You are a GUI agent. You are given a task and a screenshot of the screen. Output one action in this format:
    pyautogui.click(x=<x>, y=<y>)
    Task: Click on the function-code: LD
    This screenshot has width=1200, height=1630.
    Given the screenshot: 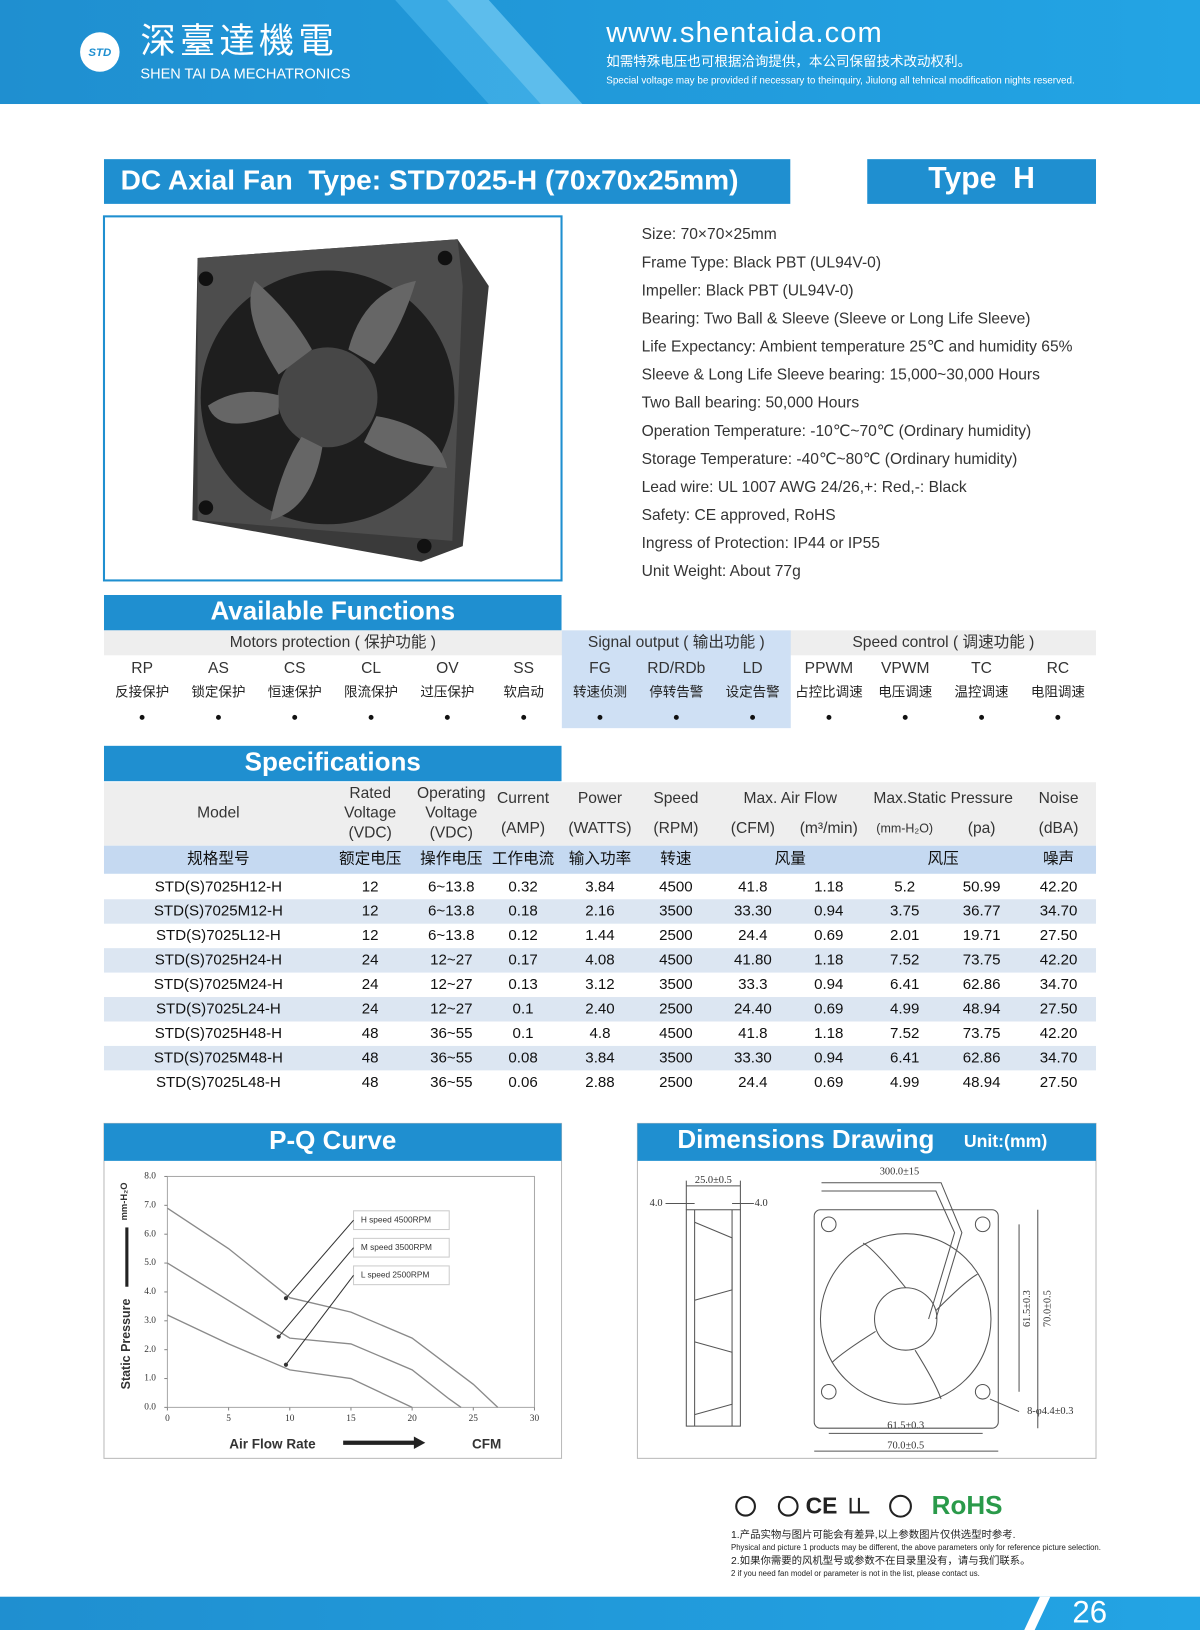 What is the action you would take?
    pyautogui.click(x=753, y=668)
    